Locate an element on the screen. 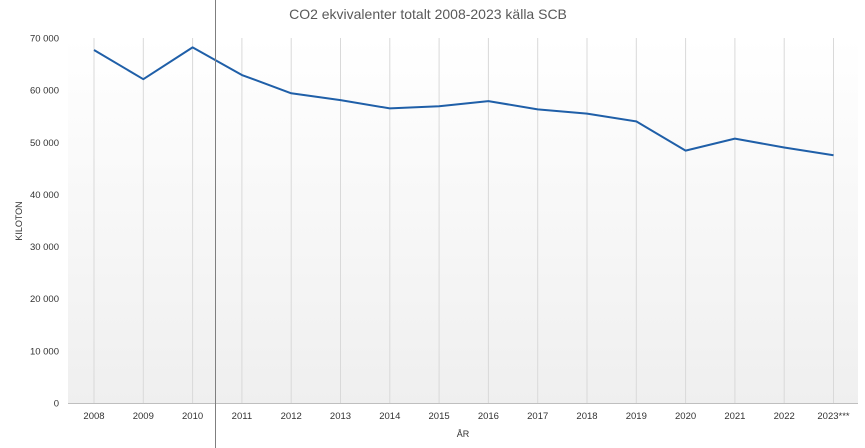 This screenshot has width=865, height=448. x-tick-label: 2010 is located at coordinates (192, 416).